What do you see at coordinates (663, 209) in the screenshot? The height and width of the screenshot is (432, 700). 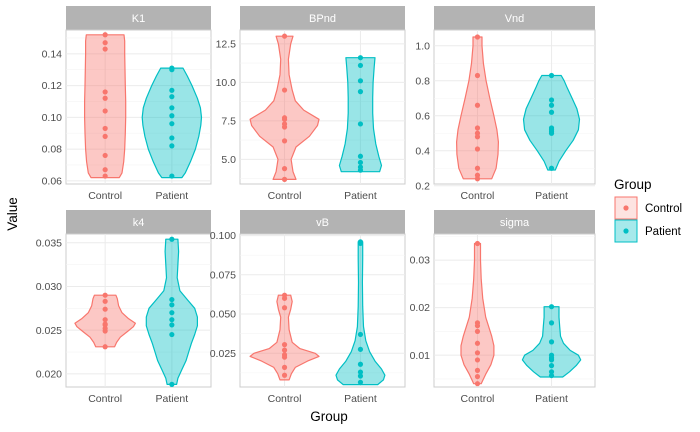 I see `legend-label-control: Control` at bounding box center [663, 209].